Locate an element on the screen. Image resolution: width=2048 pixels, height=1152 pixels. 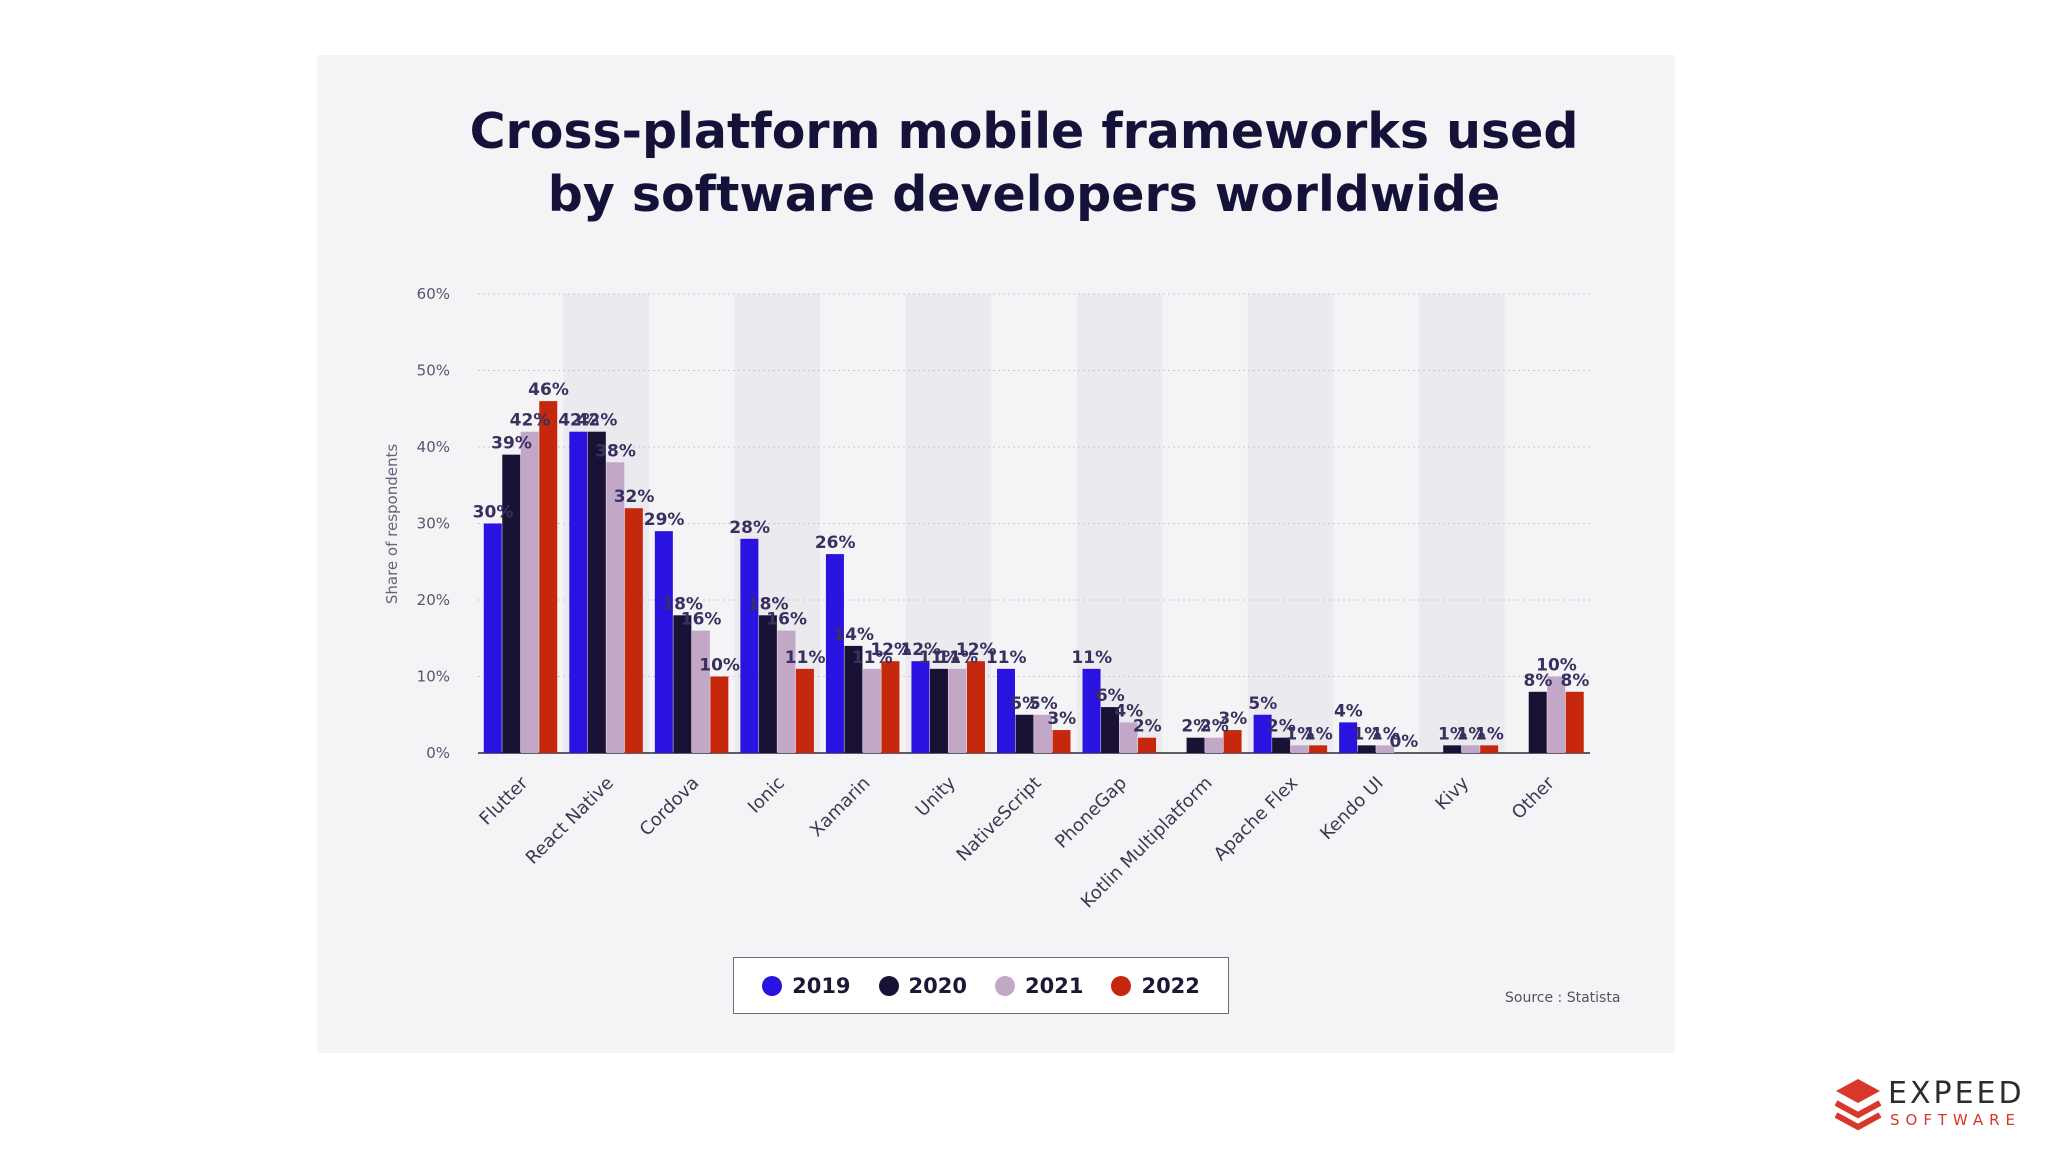
data-label-phonegap-2021: 4% is located at coordinates (1128, 711).